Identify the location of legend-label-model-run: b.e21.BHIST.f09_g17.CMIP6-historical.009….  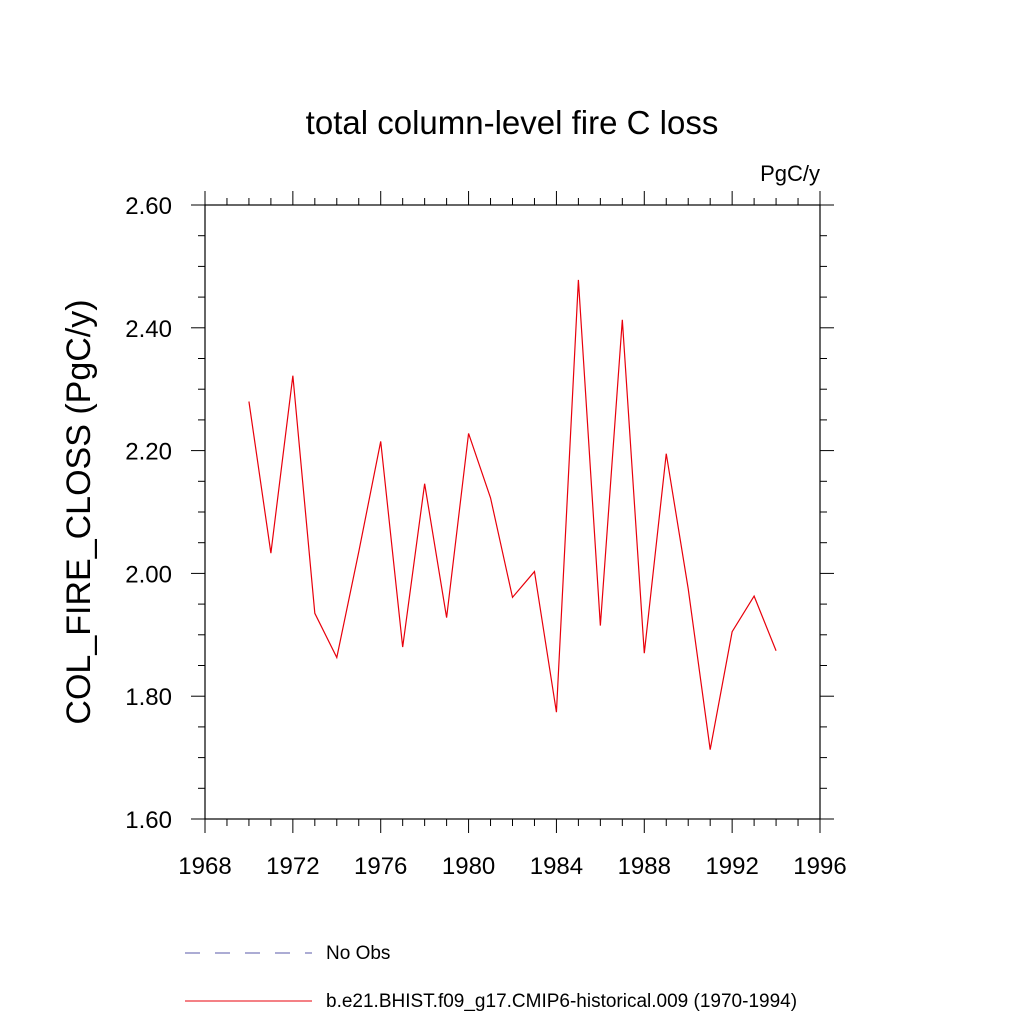
(561, 1001).